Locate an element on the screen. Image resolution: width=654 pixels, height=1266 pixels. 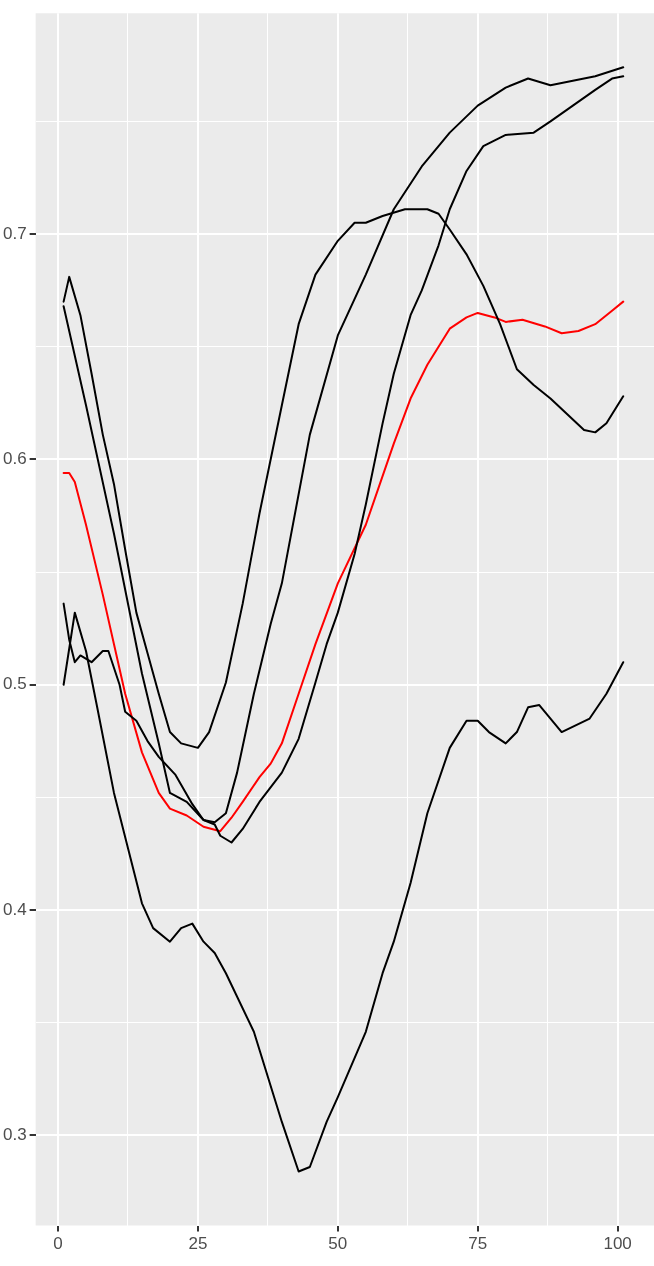
y-tick-label: 0.3 is located at coordinates (14, 1135).